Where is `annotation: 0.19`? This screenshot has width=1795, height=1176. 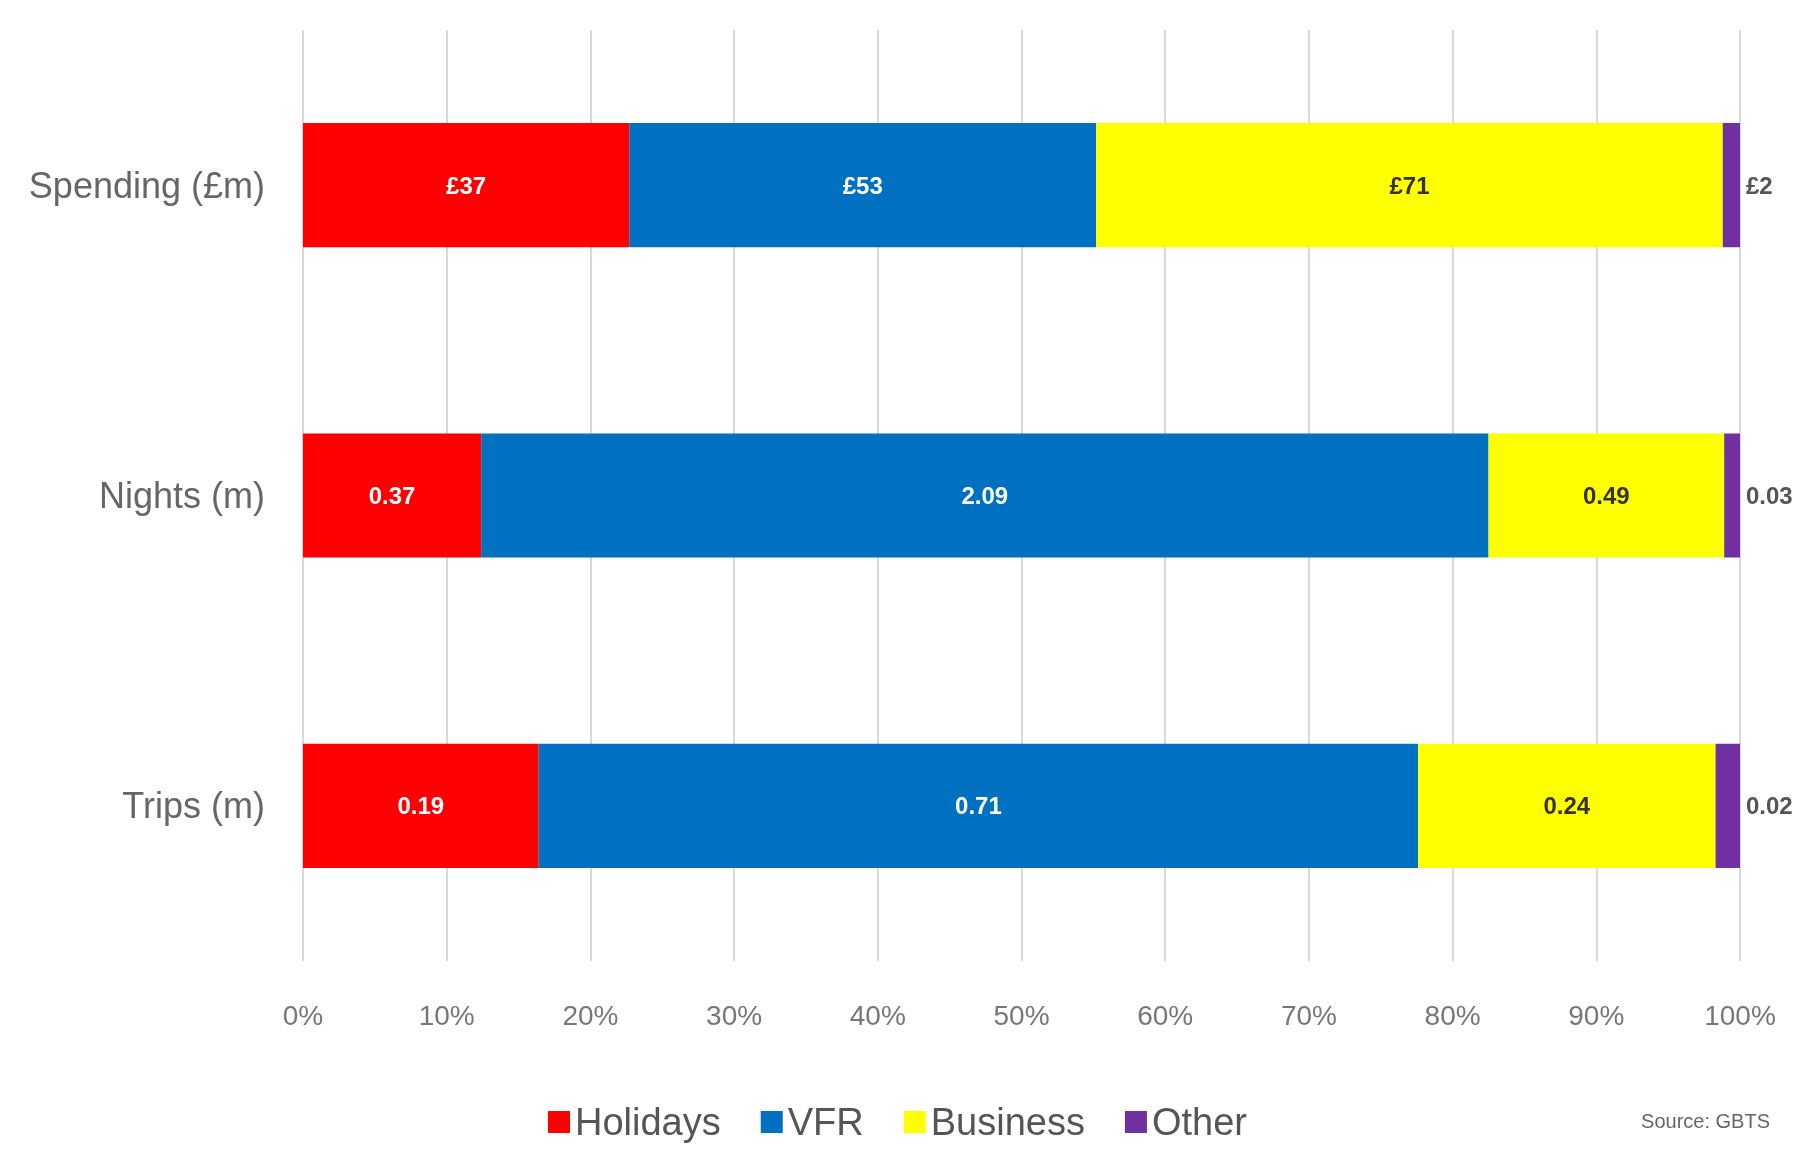 annotation: 0.19 is located at coordinates (421, 806).